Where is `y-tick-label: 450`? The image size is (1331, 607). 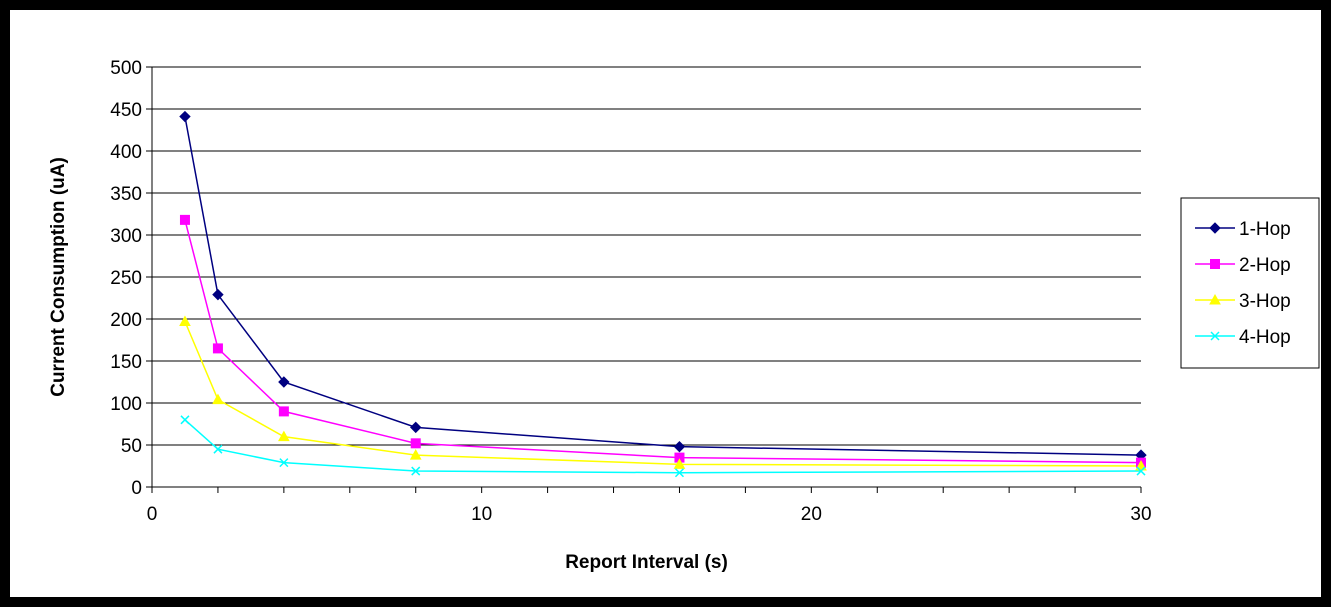 y-tick-label: 450 is located at coordinates (126, 110).